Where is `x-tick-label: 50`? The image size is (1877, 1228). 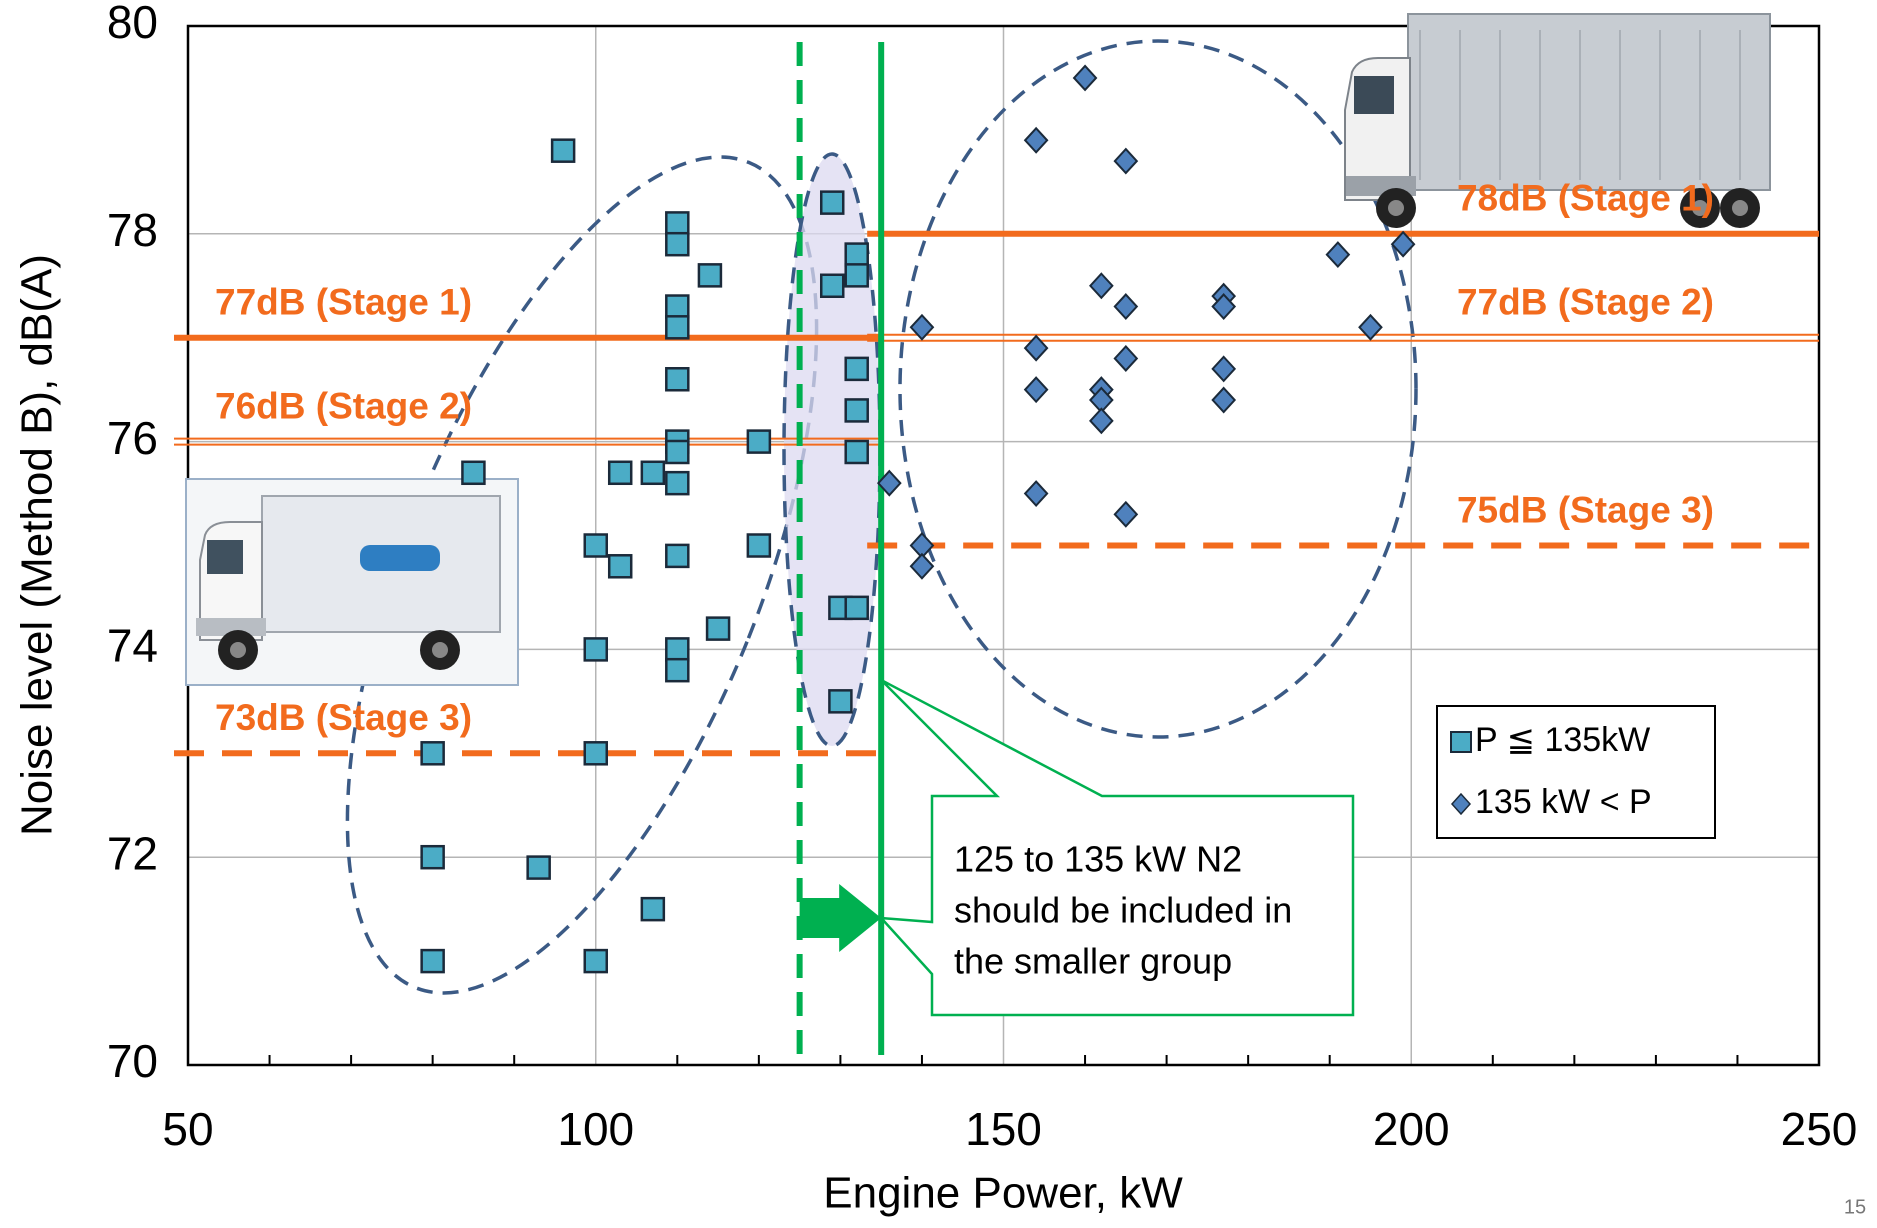
x-tick-label: 50 is located at coordinates (187, 1129).